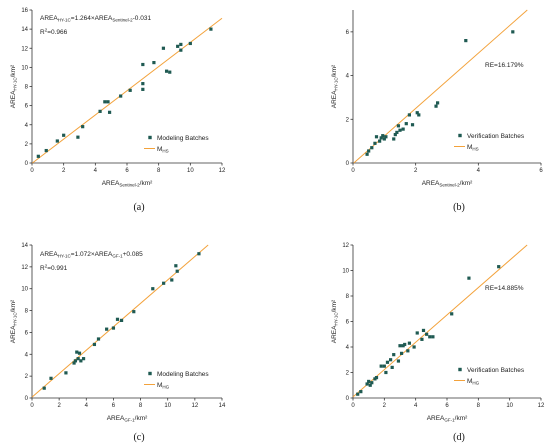  What do you see at coordinates (57, 32) in the screenshot?
I see `r2-annotation-r2-part-2: =0.966` at bounding box center [57, 32].